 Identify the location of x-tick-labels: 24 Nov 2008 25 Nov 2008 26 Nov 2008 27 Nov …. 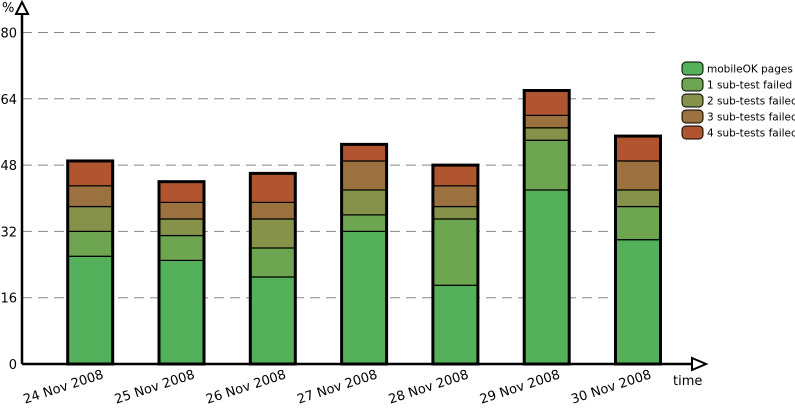
(338, 388).